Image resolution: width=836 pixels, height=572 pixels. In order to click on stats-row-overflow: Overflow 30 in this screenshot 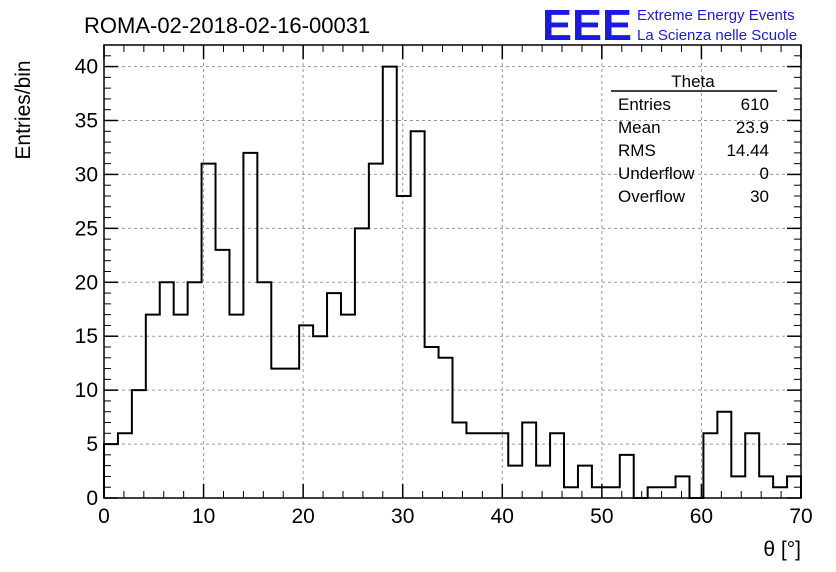, I will do `click(693, 196)`.